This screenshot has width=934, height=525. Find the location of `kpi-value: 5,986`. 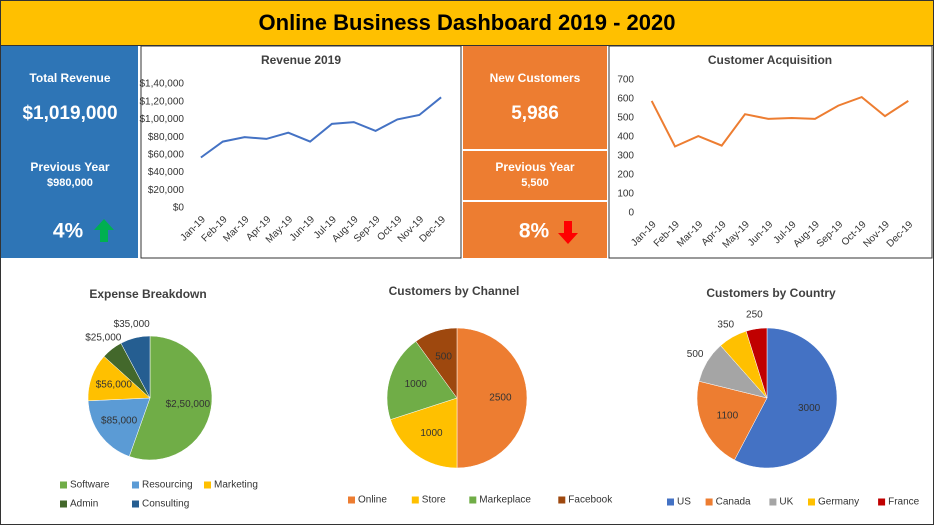

kpi-value: 5,986 is located at coordinates (535, 113).